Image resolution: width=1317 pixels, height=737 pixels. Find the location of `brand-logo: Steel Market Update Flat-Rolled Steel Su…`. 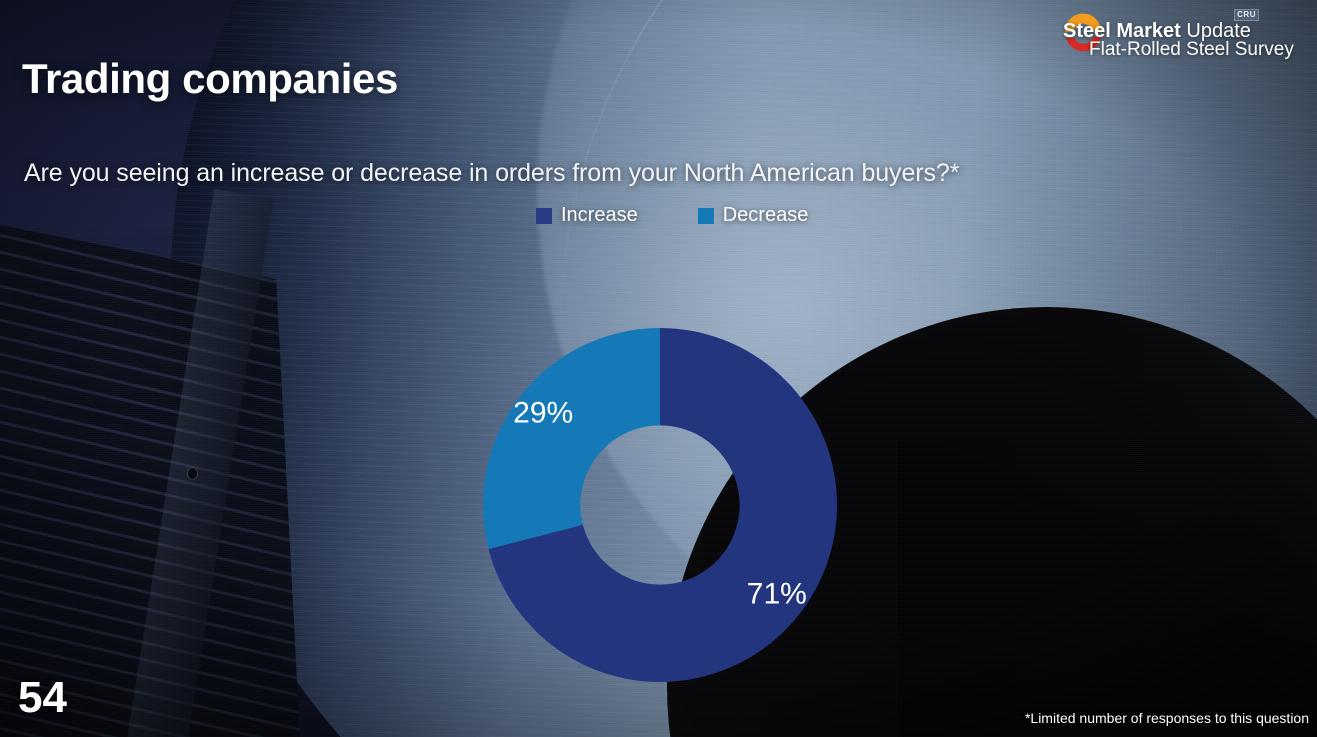

brand-logo: Steel Market Update Flat-Rolled Steel Su… is located at coordinates (1185, 34).